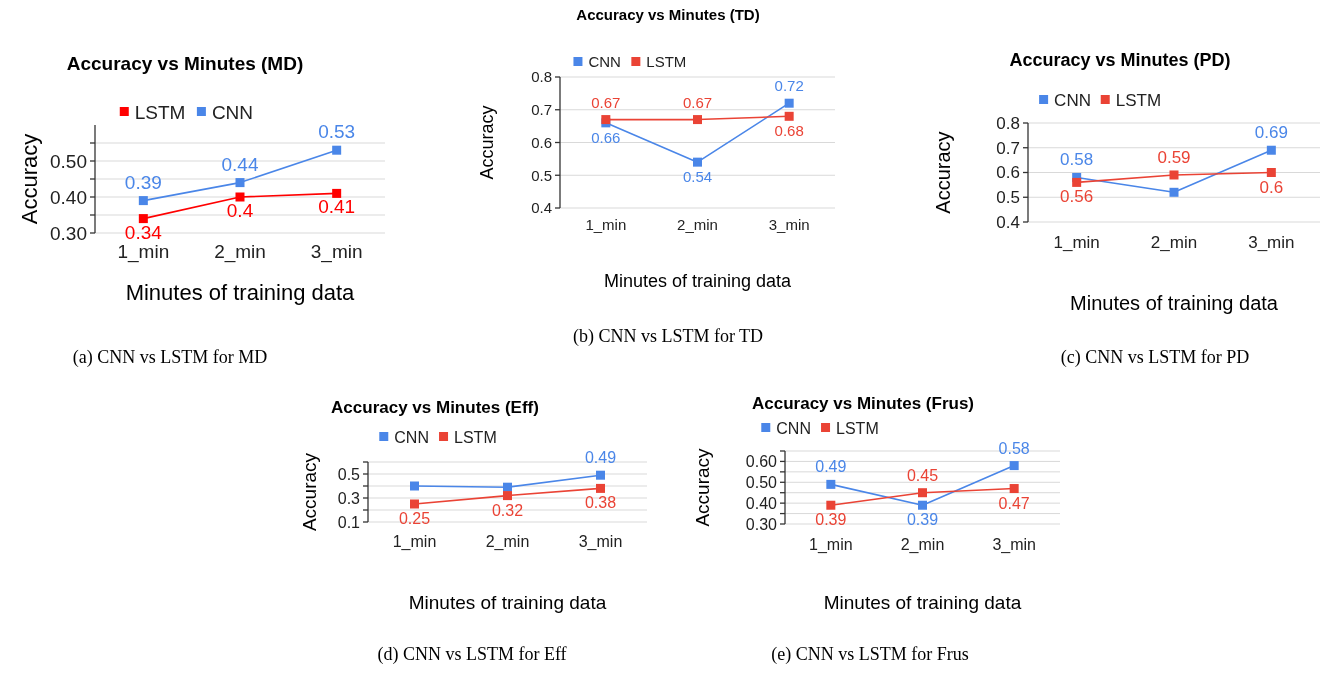  What do you see at coordinates (472, 654) in the screenshot?
I see `text: (d) CNN vs LSTM for Eff` at bounding box center [472, 654].